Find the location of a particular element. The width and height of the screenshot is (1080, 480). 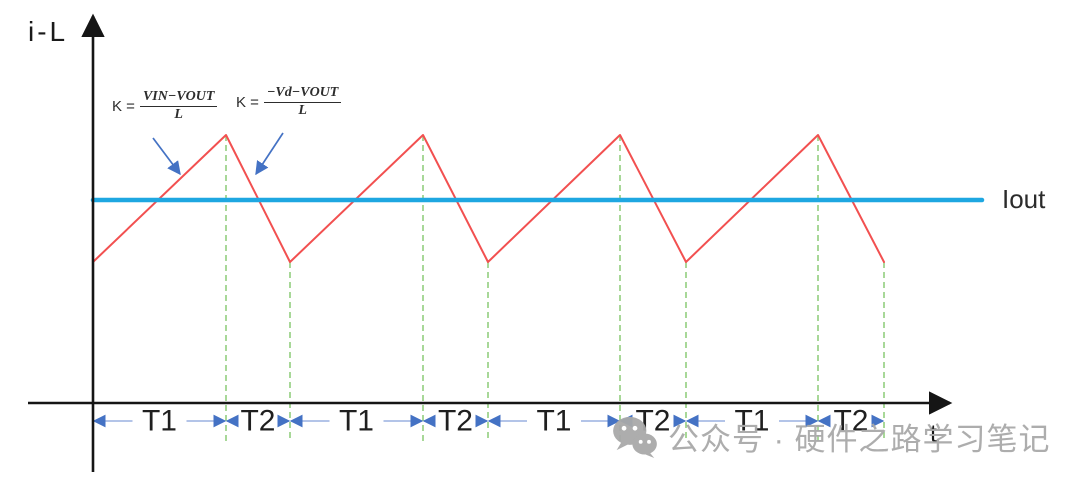

formula-numerator: VIN−VOUT is located at coordinates (178, 98).